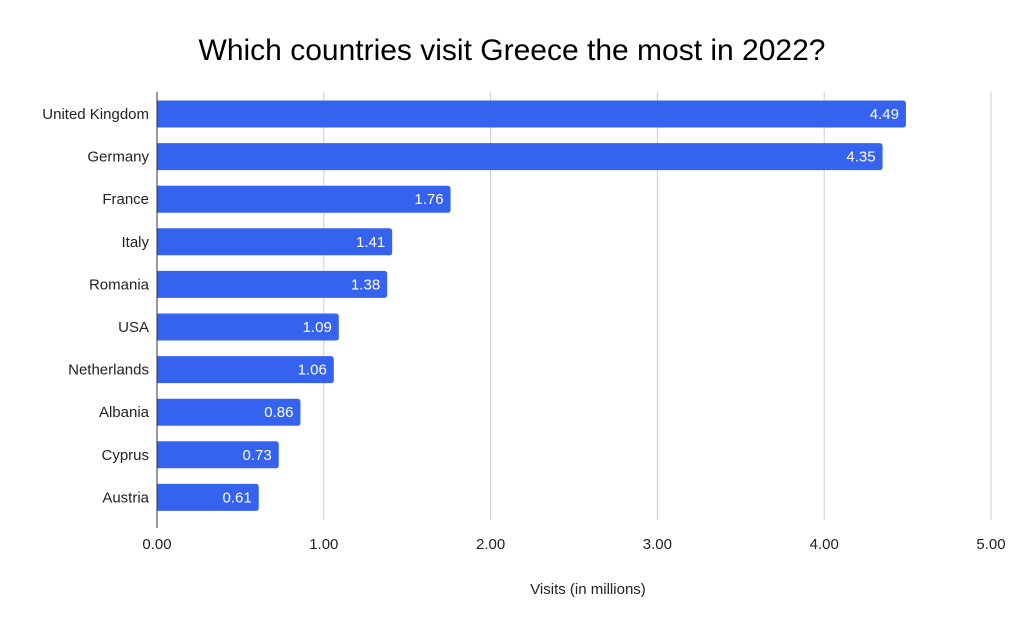 The height and width of the screenshot is (631, 1024). Describe the element at coordinates (257, 455) in the screenshot. I see `data-label: 0.73` at that location.